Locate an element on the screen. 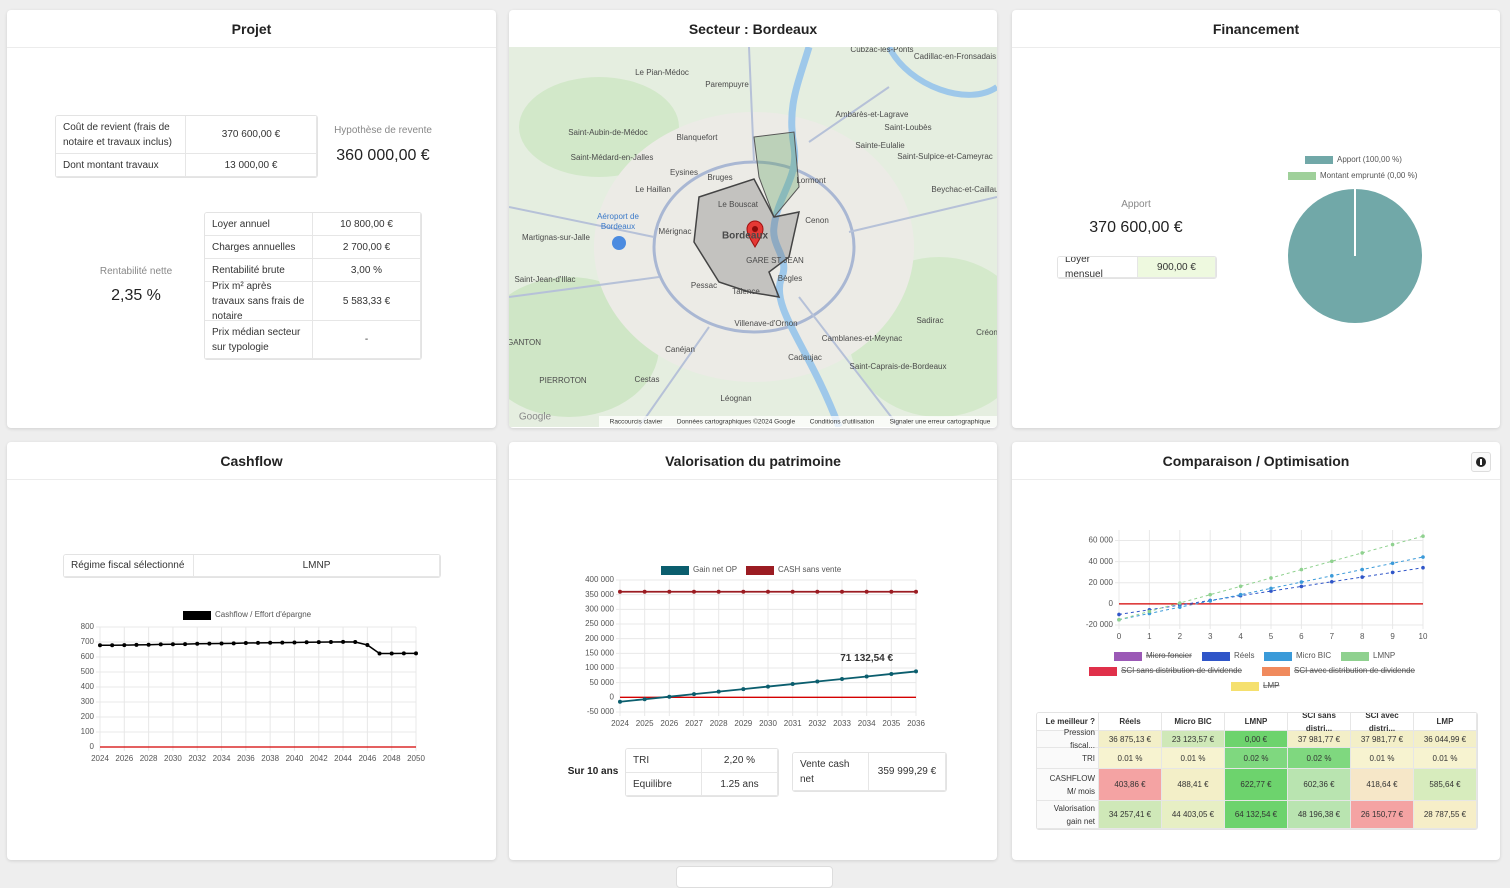 This screenshot has width=1510, height=888. map-attribution: Conditions d'utilisation is located at coordinates (842, 422).